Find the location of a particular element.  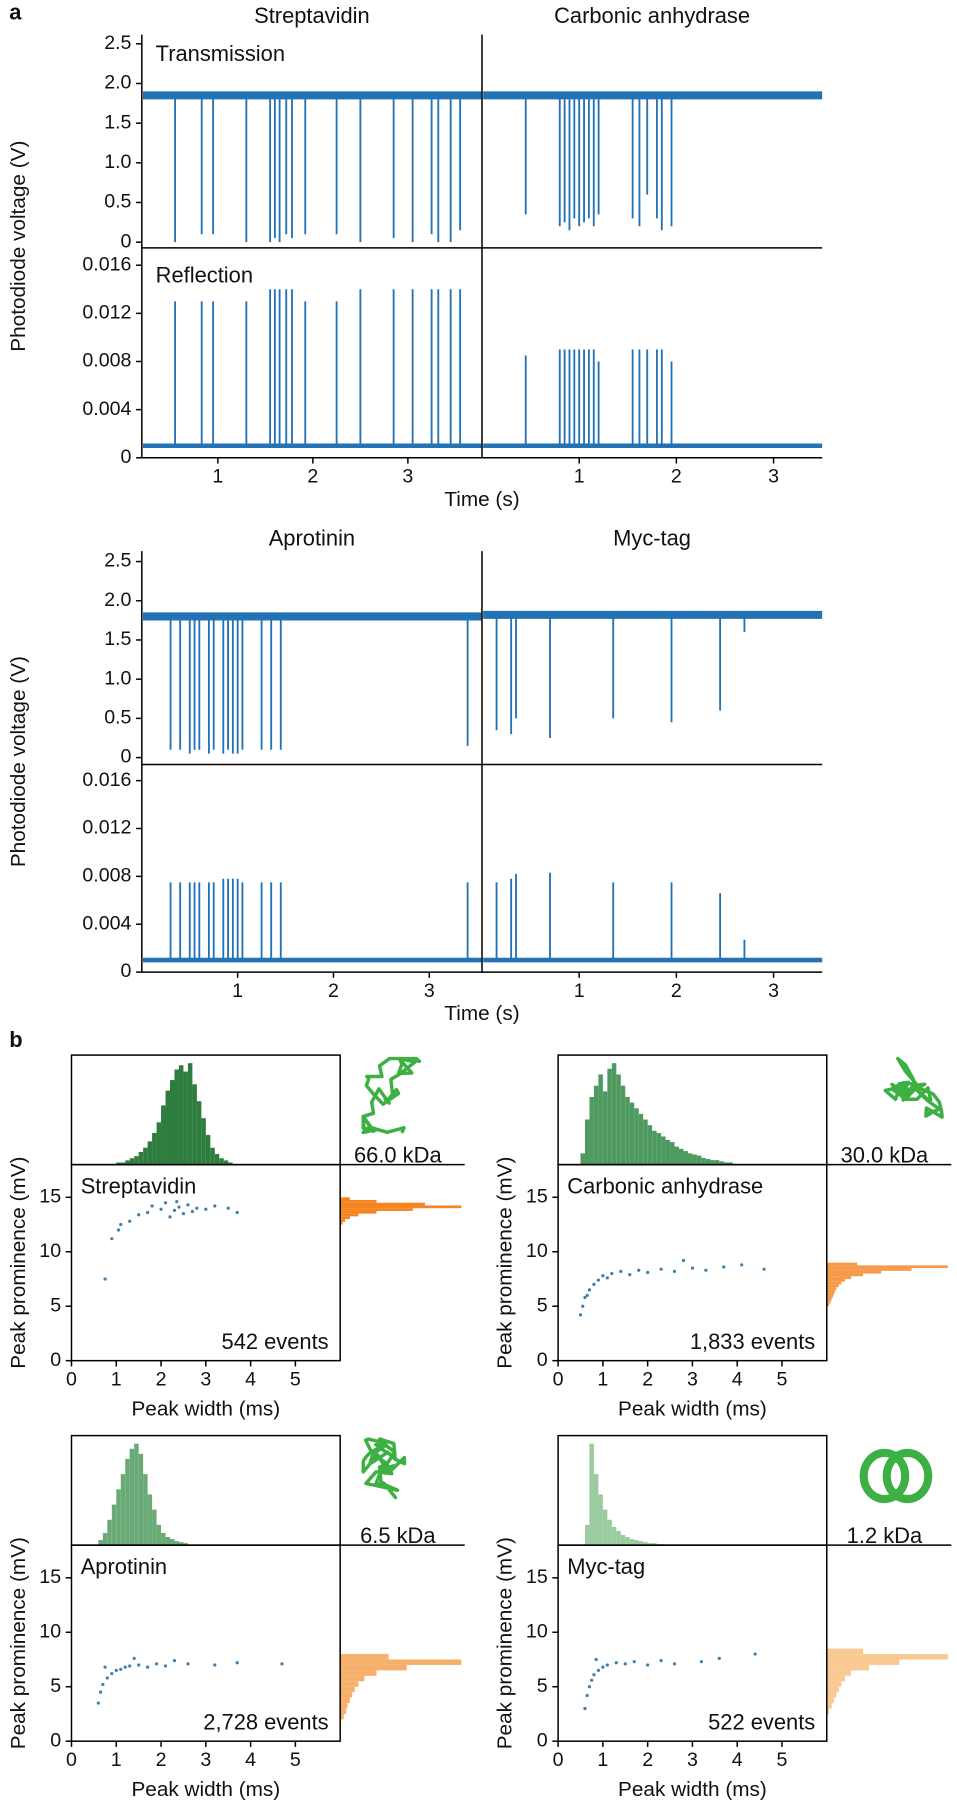

x-axis-label: Time (s) is located at coordinates (481, 499).